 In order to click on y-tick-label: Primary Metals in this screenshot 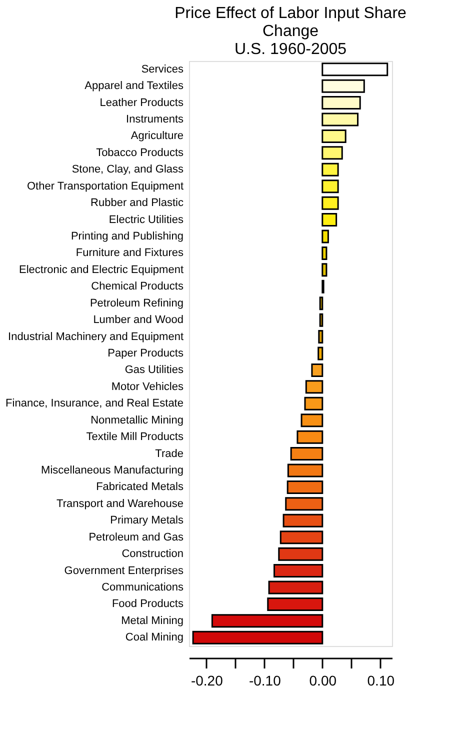, I will do `click(147, 520)`.